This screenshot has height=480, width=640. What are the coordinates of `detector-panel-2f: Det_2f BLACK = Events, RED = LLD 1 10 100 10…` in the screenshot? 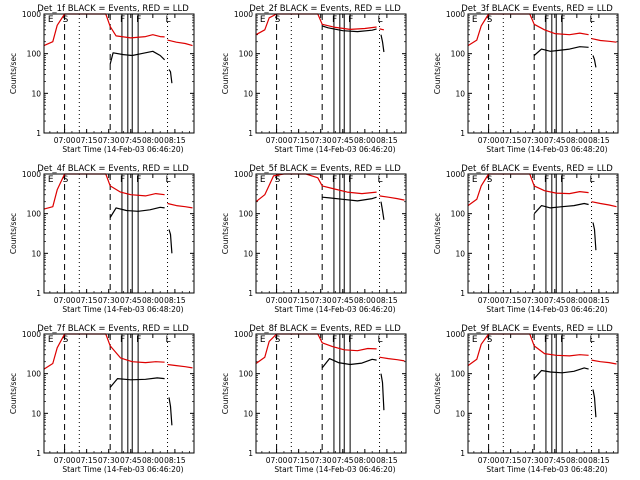 It's located at (314, 79).